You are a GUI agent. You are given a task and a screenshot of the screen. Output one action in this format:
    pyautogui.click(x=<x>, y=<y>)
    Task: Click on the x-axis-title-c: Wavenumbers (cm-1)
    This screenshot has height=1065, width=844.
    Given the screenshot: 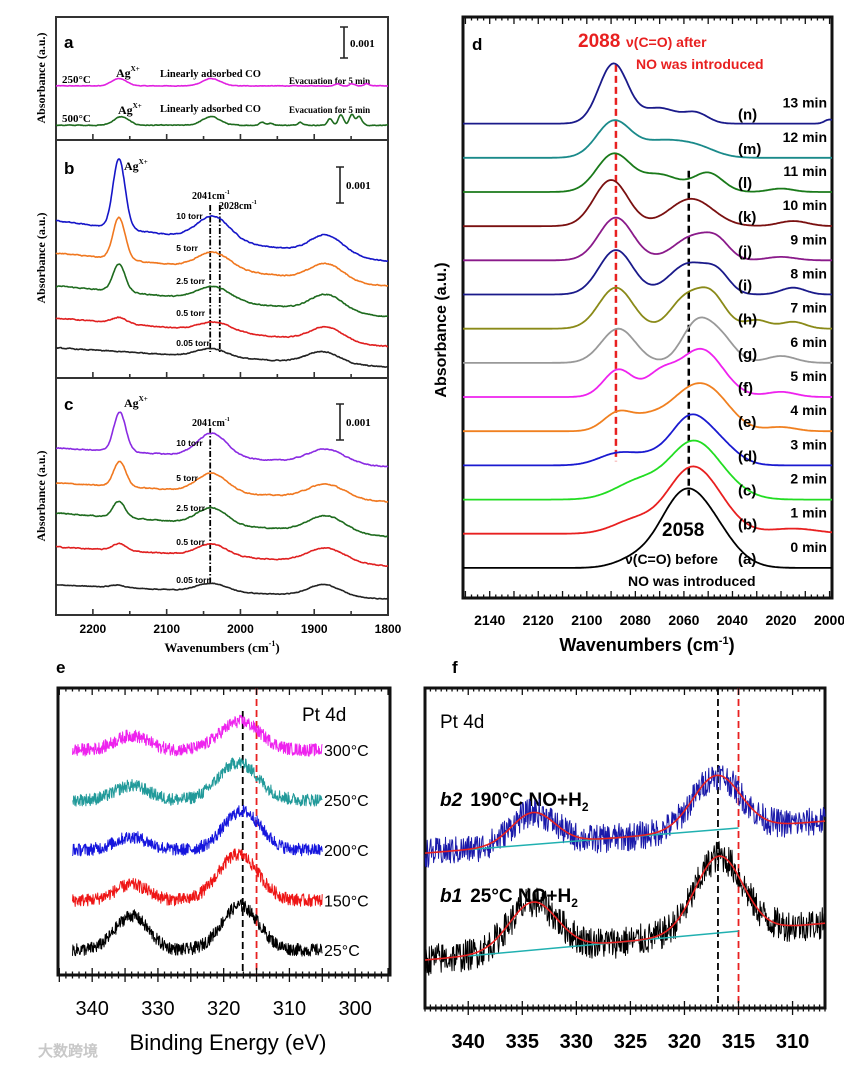 What is the action you would take?
    pyautogui.click(x=221, y=647)
    